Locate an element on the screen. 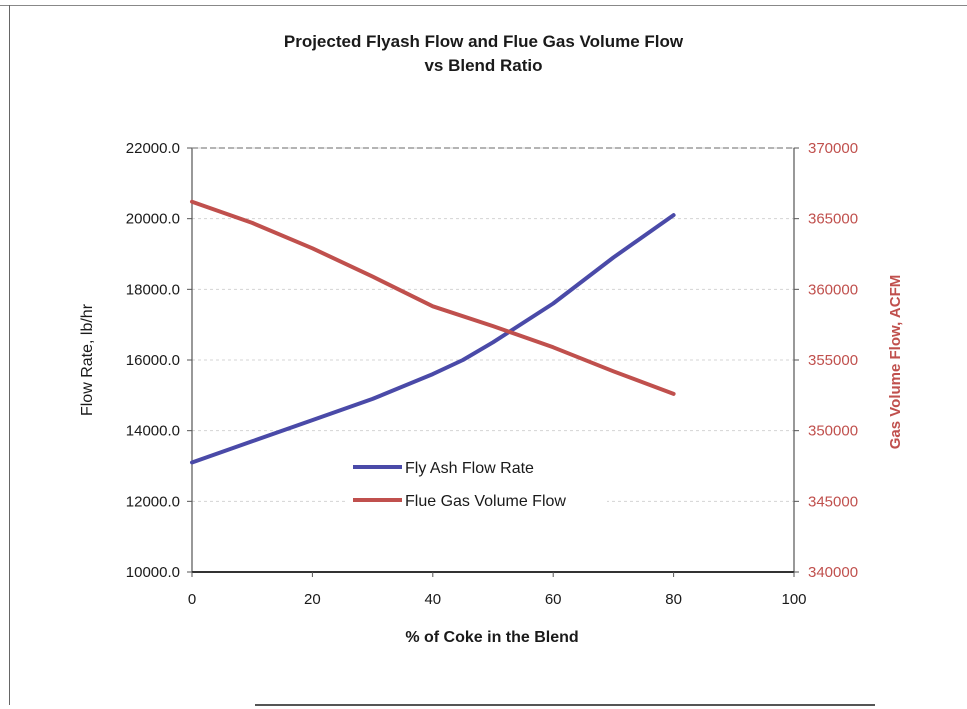  series-line-flue-gas-volume-flow is located at coordinates (433, 297).